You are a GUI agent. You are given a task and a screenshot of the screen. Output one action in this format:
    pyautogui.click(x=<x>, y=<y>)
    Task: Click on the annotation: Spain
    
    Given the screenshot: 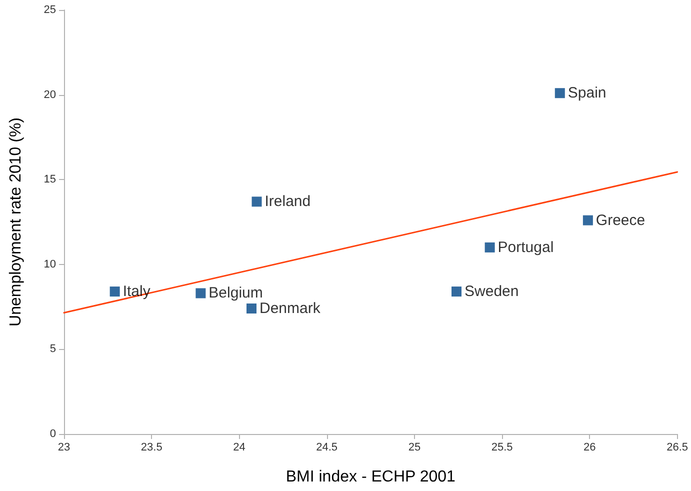 What is the action you would take?
    pyautogui.click(x=587, y=93)
    